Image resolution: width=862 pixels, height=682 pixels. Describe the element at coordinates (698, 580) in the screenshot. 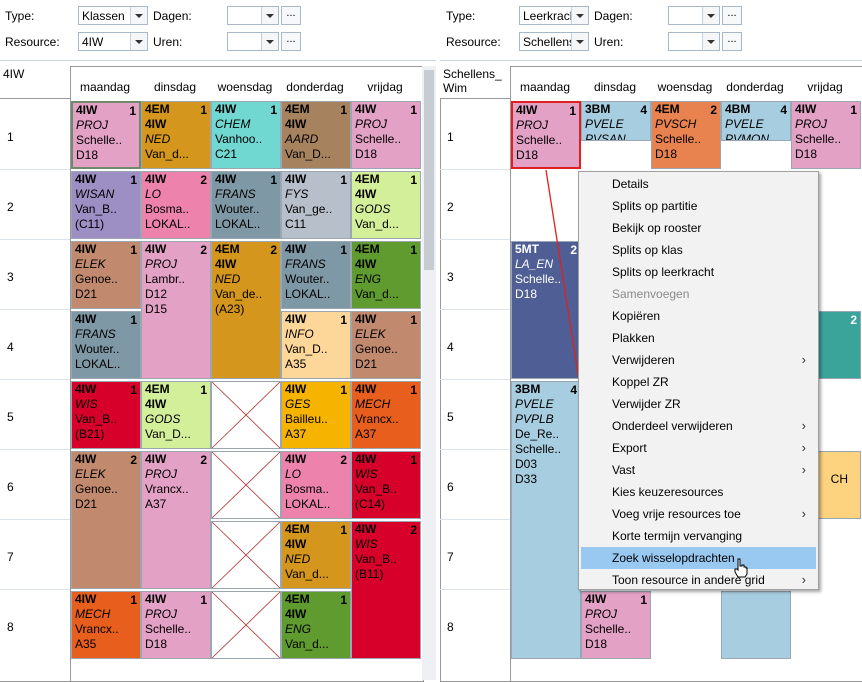

I see `menu-item-toon-resource-in-andere-grid: Toon resource in andere grid ›` at that location.